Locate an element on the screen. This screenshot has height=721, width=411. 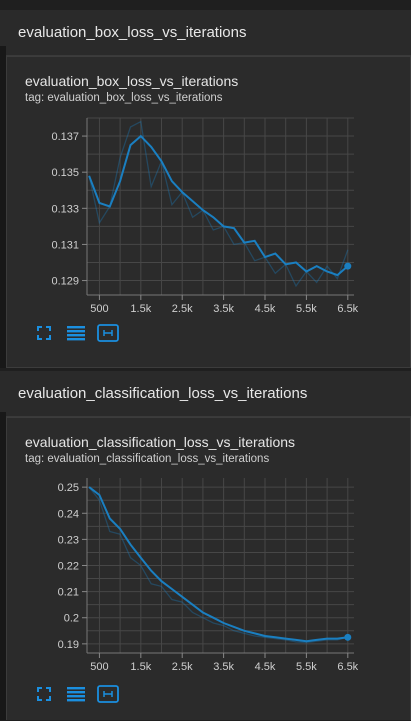
section-header-box-loss: evaluation_box_loss_vs_iterations is located at coordinates (205, 33).